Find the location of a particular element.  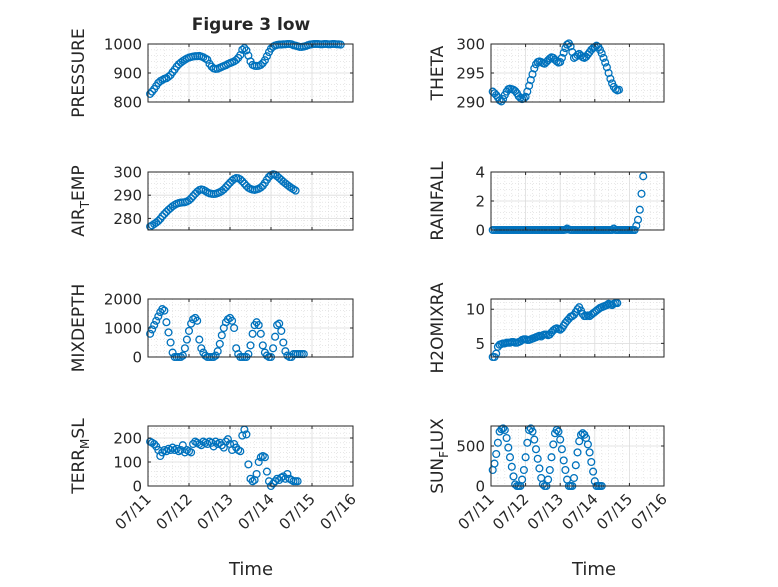

data-series is located at coordinates (556, 72).